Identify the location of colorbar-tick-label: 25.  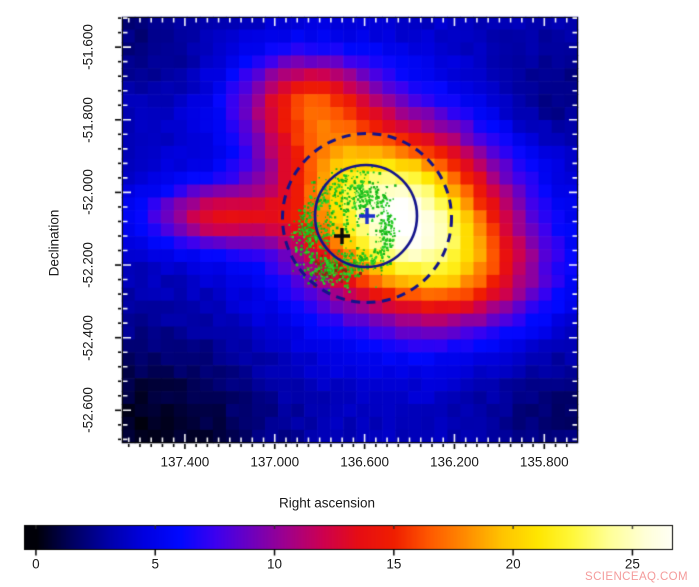
(632, 564).